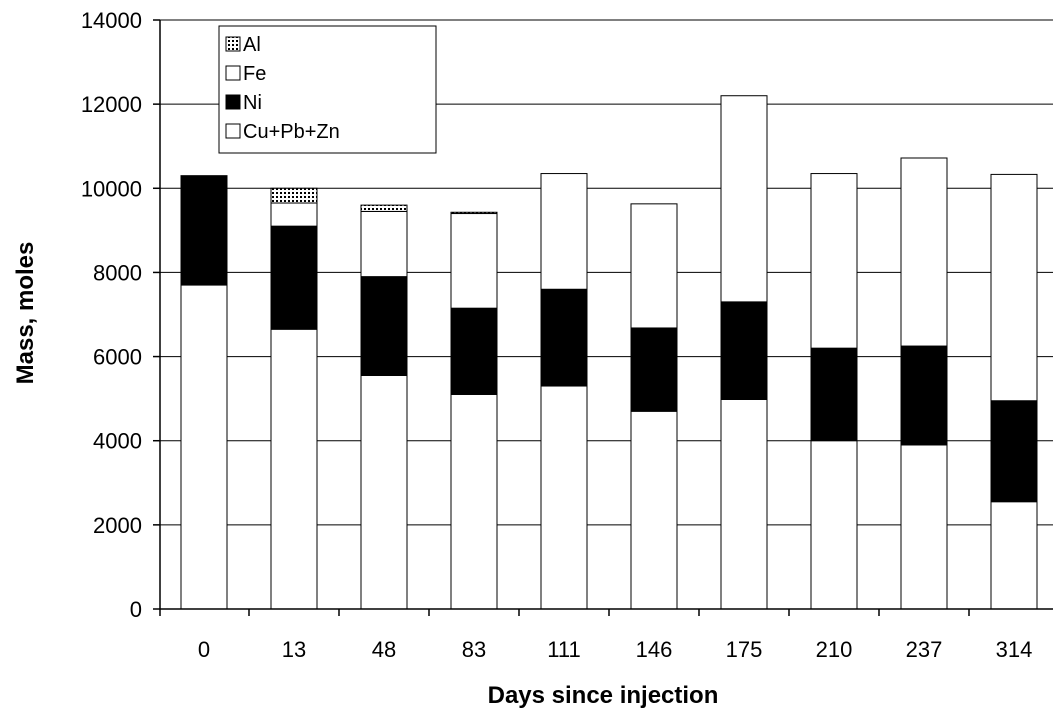 The height and width of the screenshot is (719, 1053). Describe the element at coordinates (233, 73) in the screenshot. I see `legend-swatch-fe` at that location.